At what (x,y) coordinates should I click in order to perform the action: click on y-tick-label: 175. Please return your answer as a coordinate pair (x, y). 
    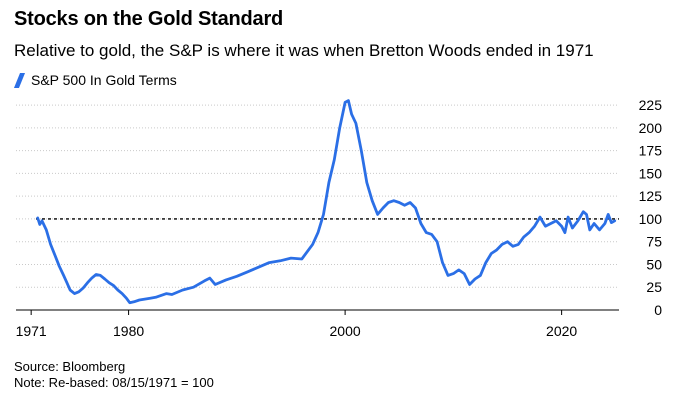
    Looking at the image, I should click on (651, 151).